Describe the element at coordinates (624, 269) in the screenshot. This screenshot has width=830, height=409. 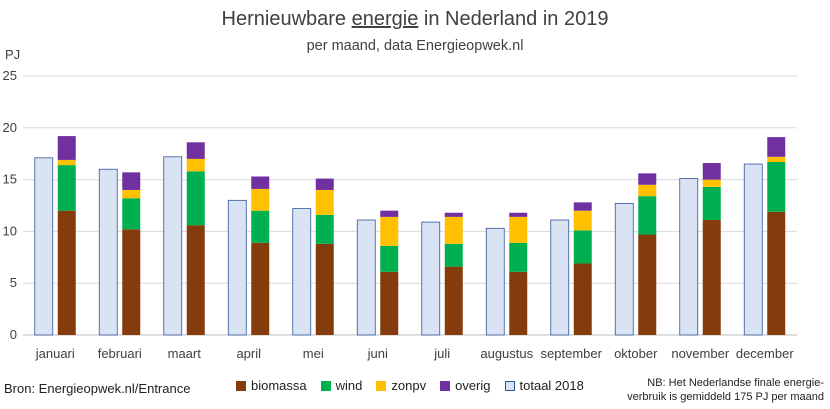
I see `bar-totaal-2018-oktober` at that location.